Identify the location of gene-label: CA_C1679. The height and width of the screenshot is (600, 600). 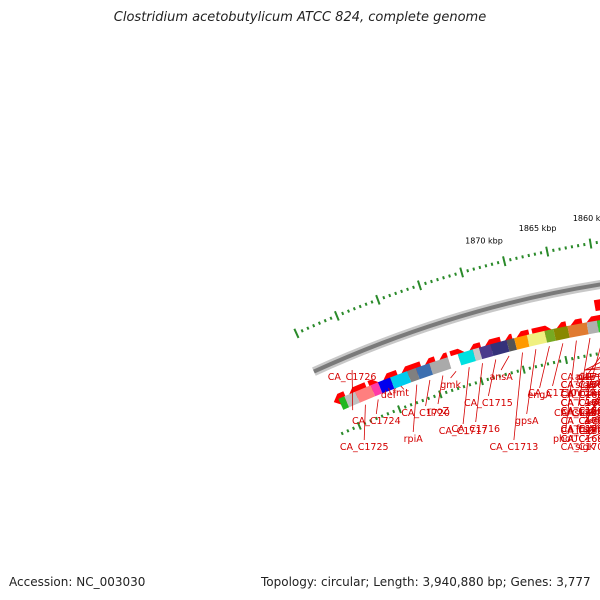
(580, 403).